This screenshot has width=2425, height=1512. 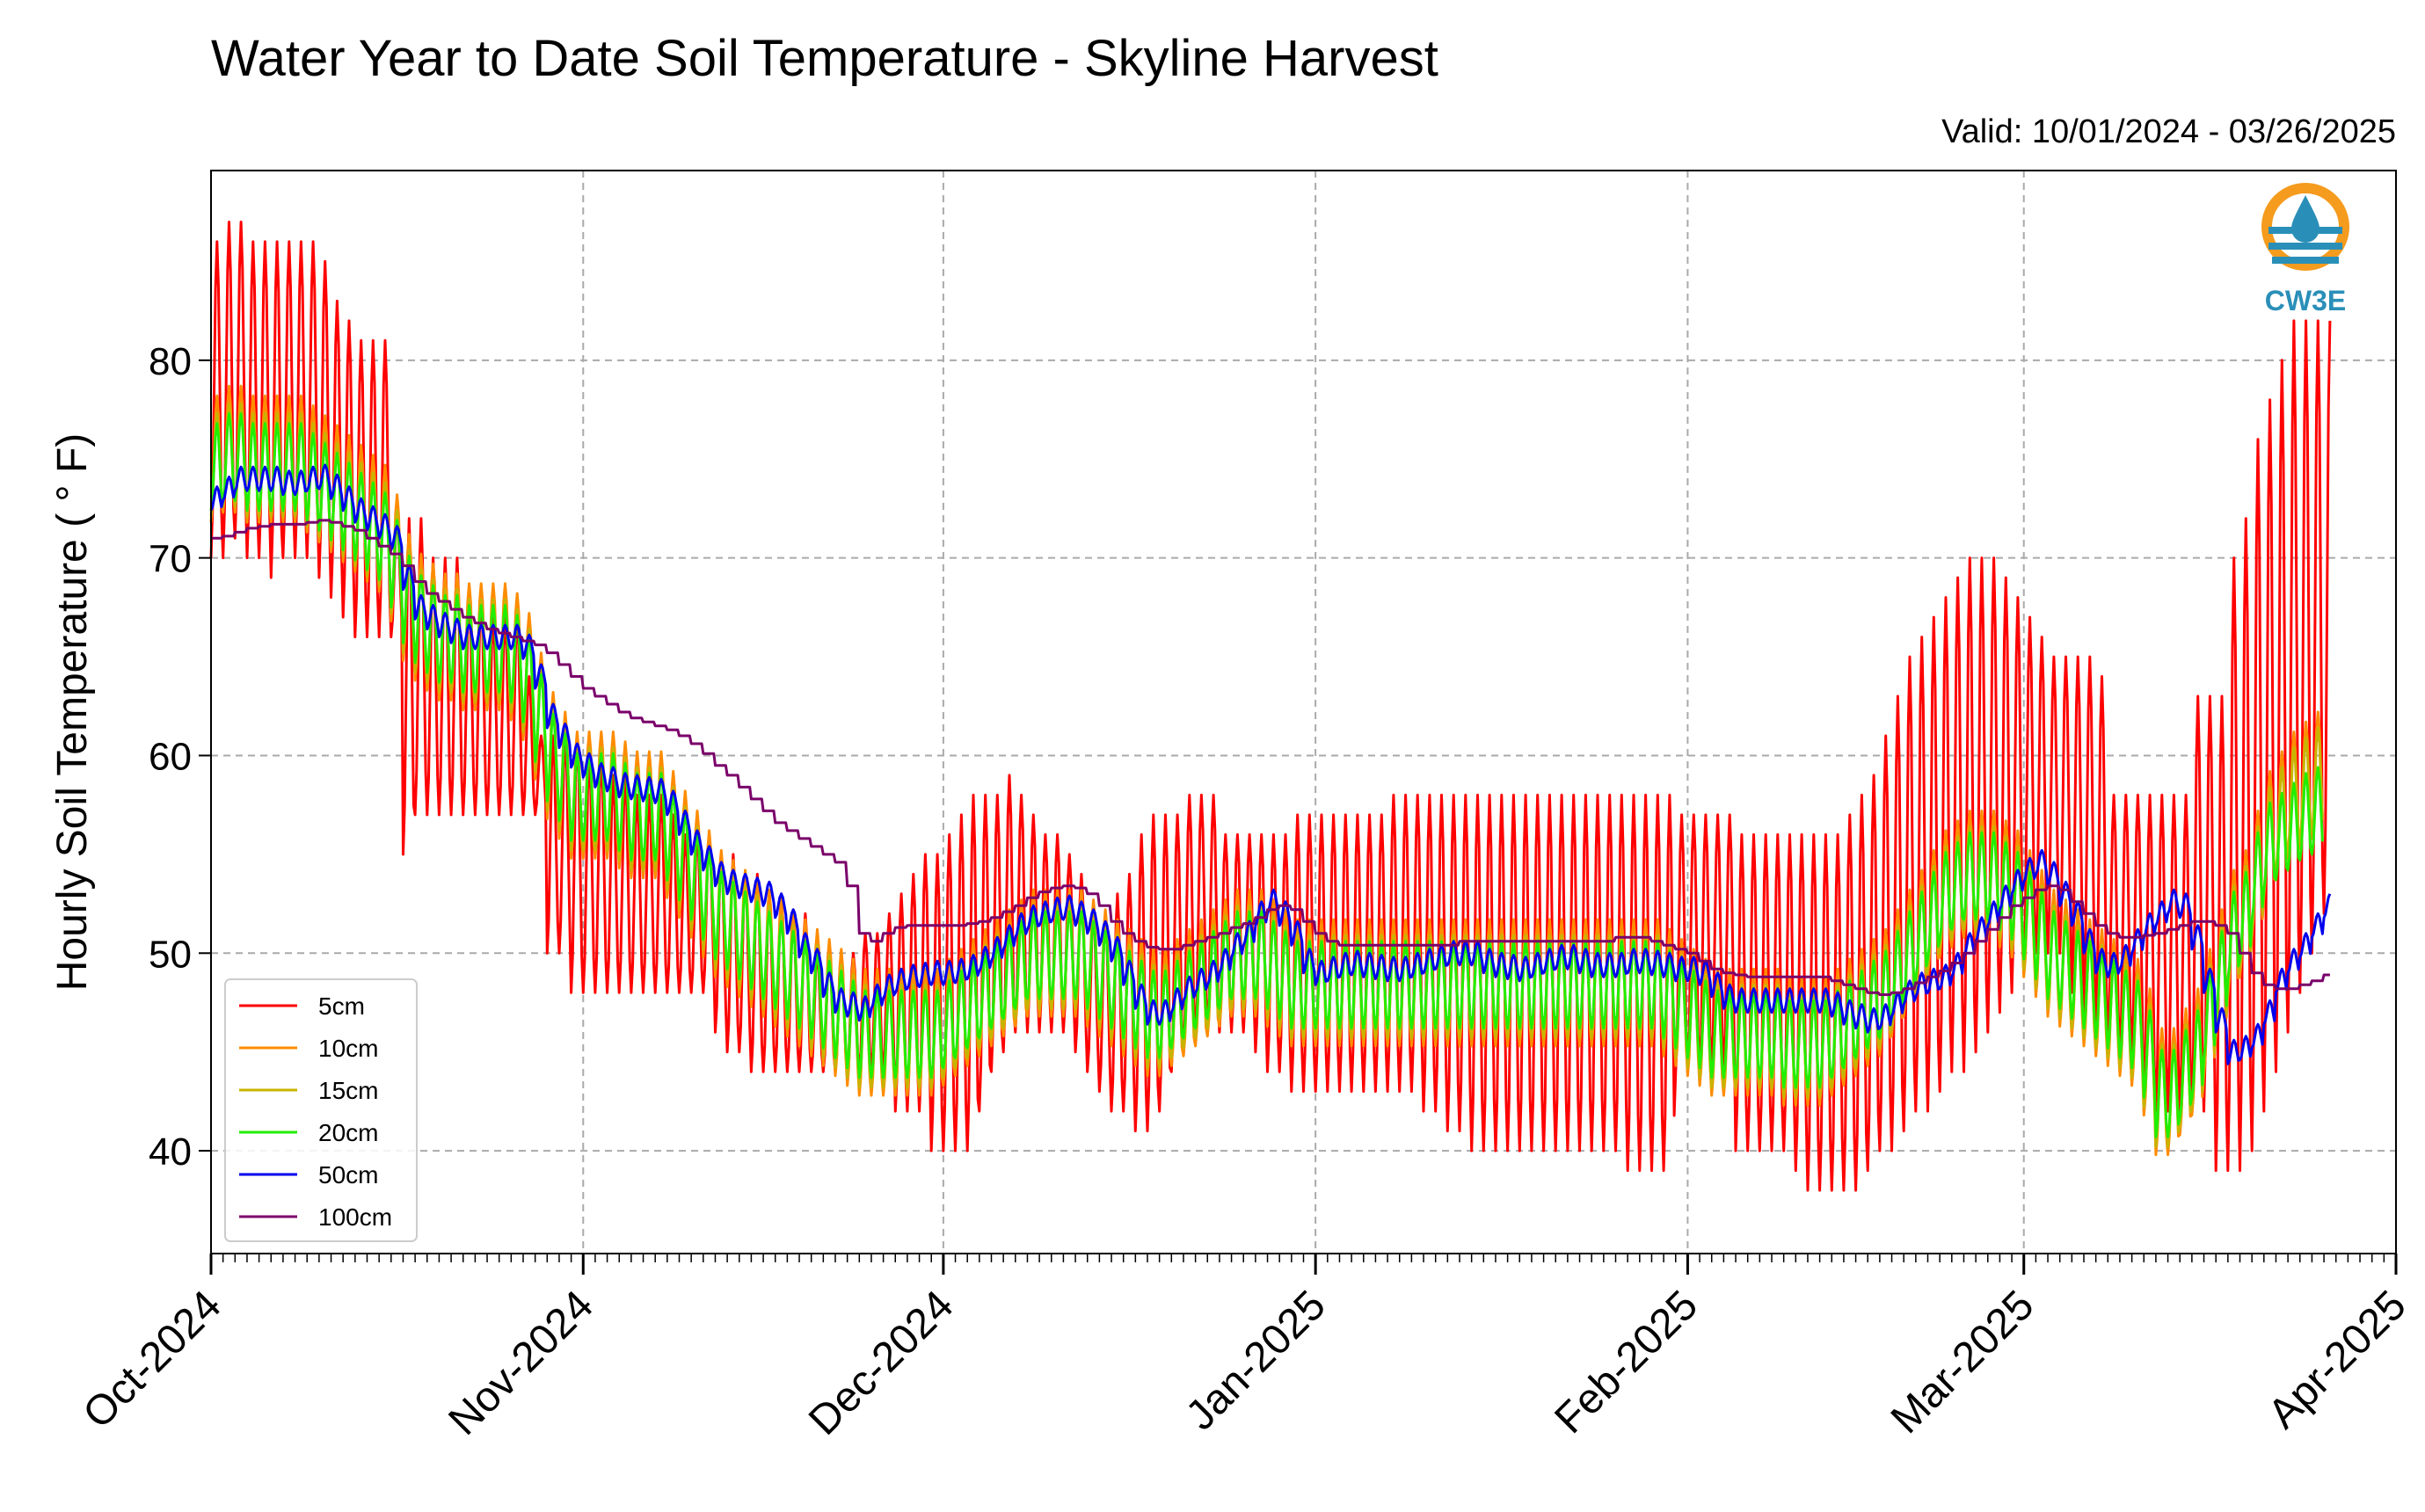 What do you see at coordinates (348, 1132) in the screenshot?
I see `legend-label: 20cm` at bounding box center [348, 1132].